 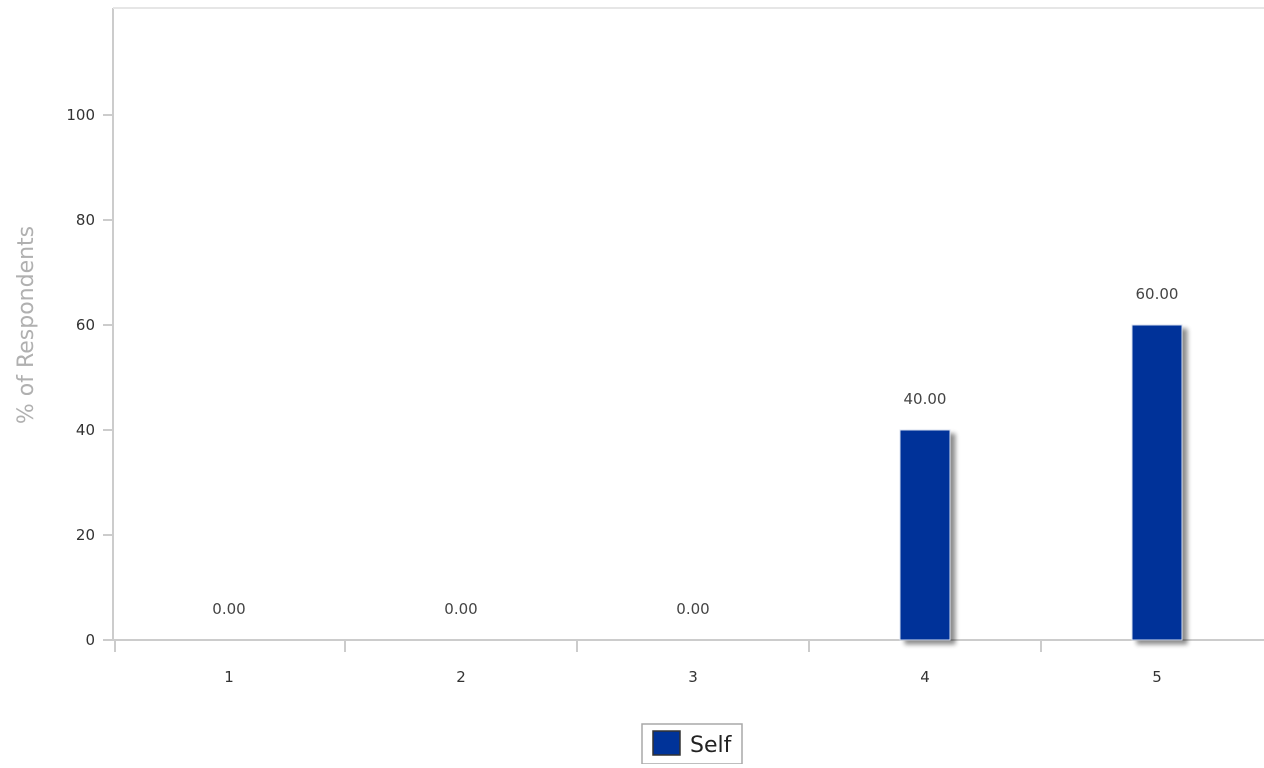 What do you see at coordinates (85, 325) in the screenshot?
I see `y-tick-label: 60` at bounding box center [85, 325].